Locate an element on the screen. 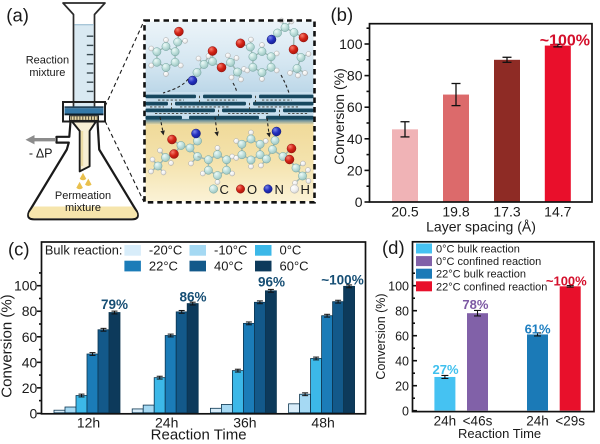 This screenshot has width=600, height=444. svg-text: 22°C bulk reaction is located at coordinates (481, 275).